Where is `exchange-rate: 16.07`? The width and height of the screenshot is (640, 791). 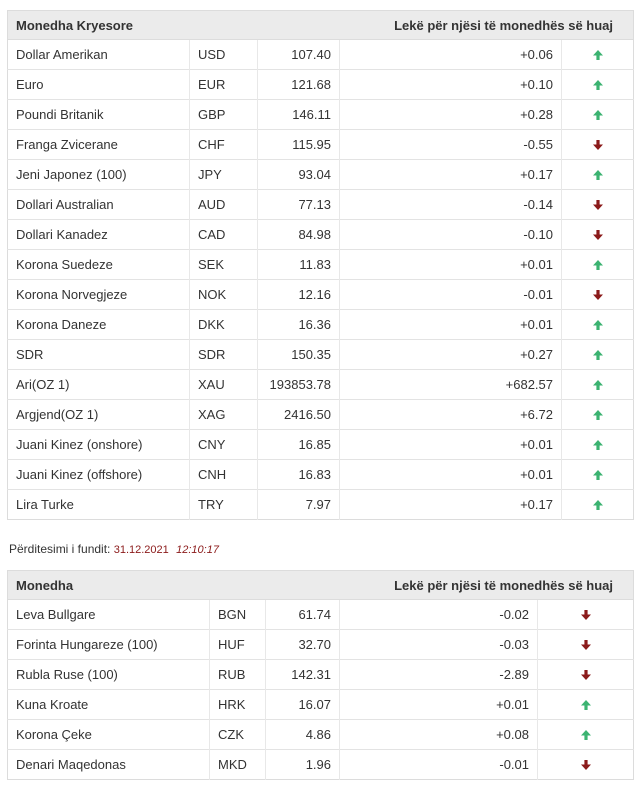
exchange-rate: 16.07 is located at coordinates (302, 704).